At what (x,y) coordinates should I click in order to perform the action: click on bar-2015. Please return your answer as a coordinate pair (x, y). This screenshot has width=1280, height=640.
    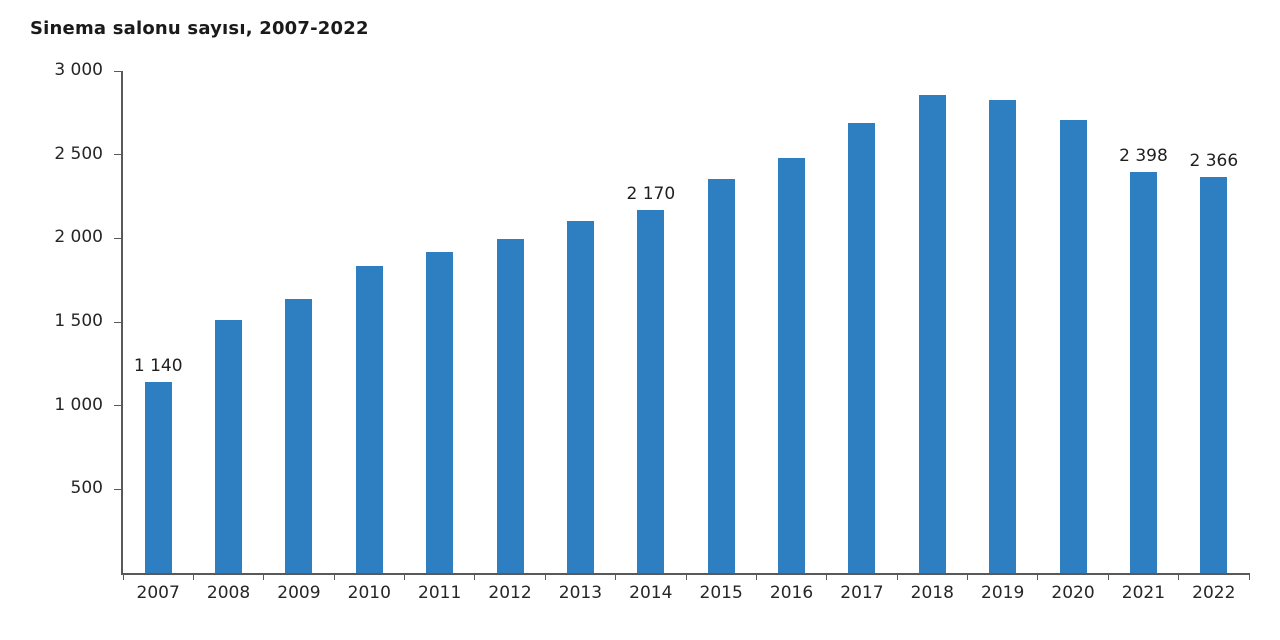
    Looking at the image, I should click on (721, 376).